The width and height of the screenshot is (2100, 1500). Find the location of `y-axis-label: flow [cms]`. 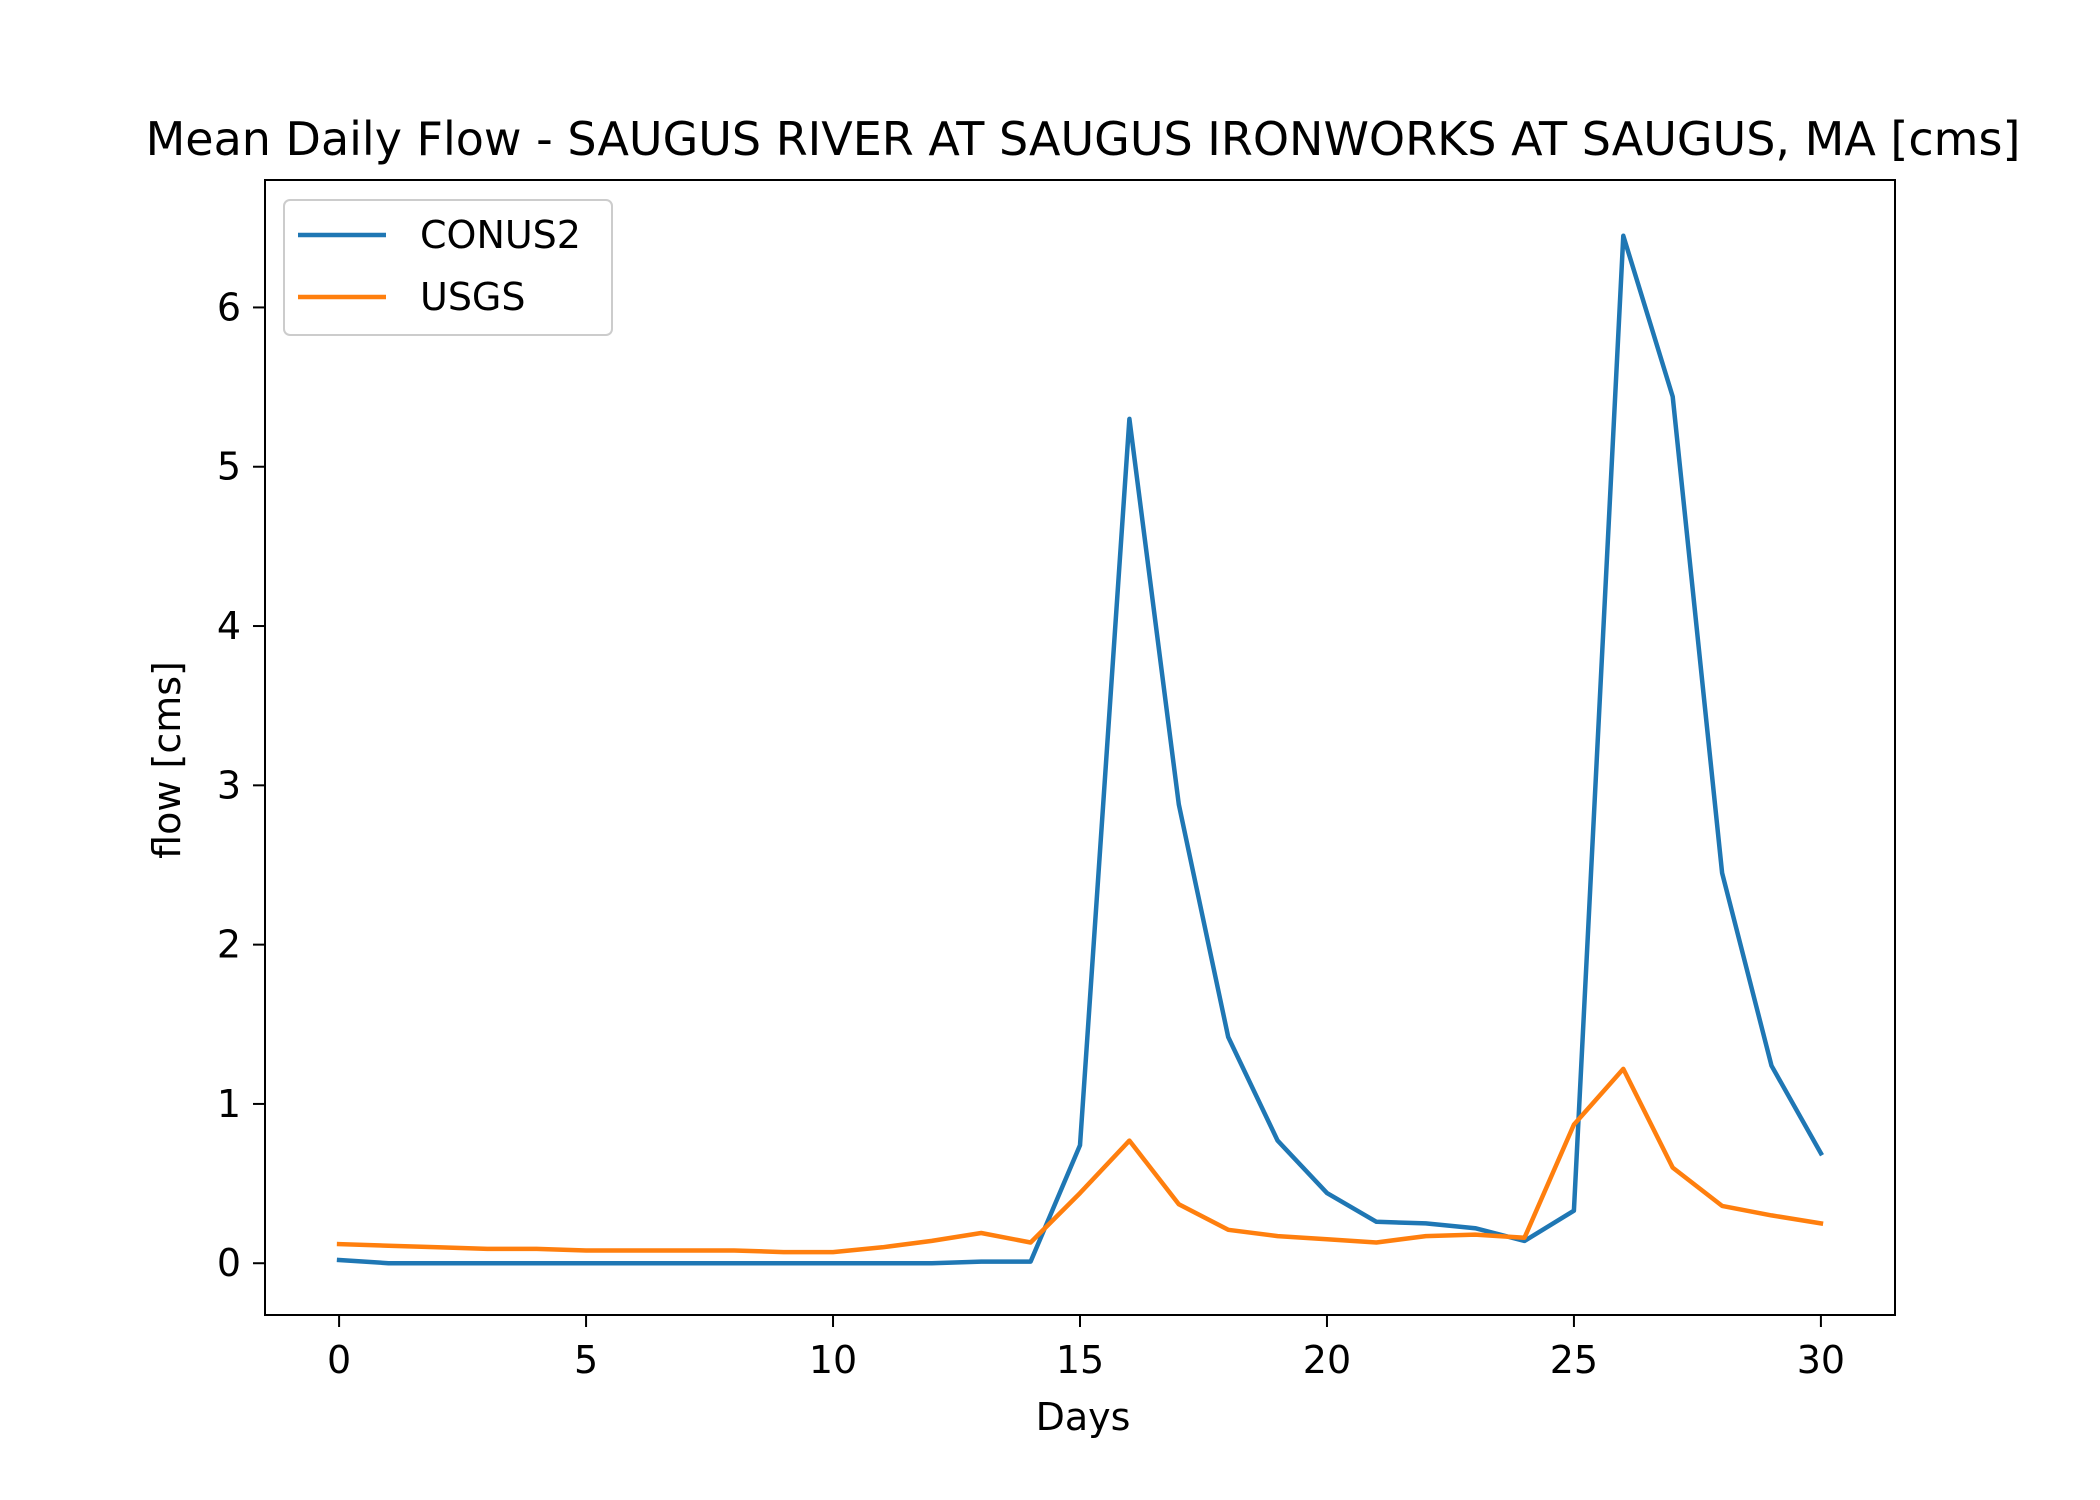

y-axis-label: flow [cms] is located at coordinates (167, 760).